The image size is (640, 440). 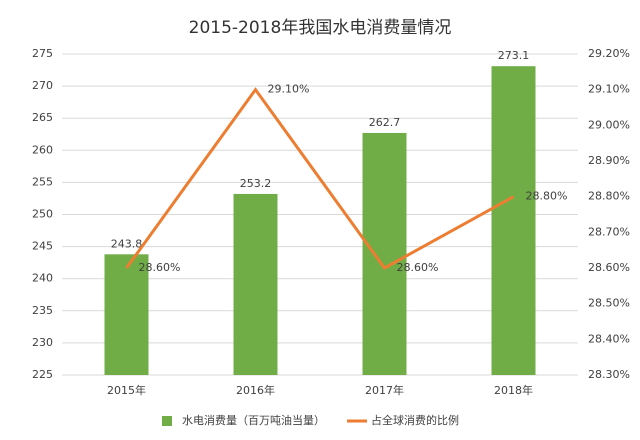 I want to click on bar-value-label: 273.1, so click(x=514, y=55).